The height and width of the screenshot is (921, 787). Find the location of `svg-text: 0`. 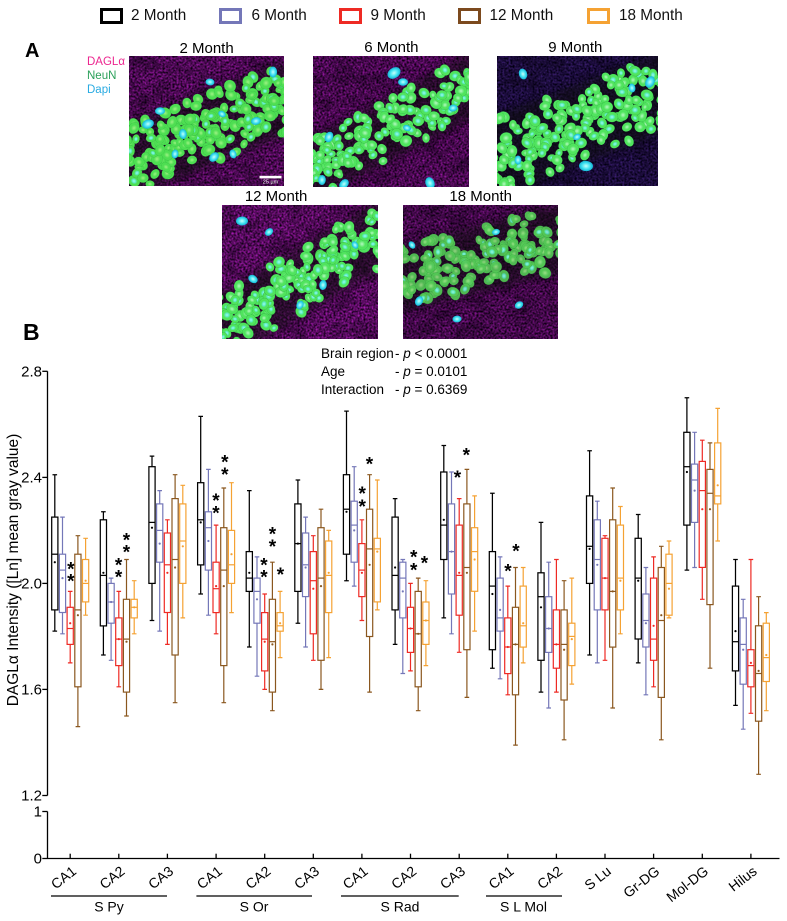

svg-text: 0 is located at coordinates (38, 859).